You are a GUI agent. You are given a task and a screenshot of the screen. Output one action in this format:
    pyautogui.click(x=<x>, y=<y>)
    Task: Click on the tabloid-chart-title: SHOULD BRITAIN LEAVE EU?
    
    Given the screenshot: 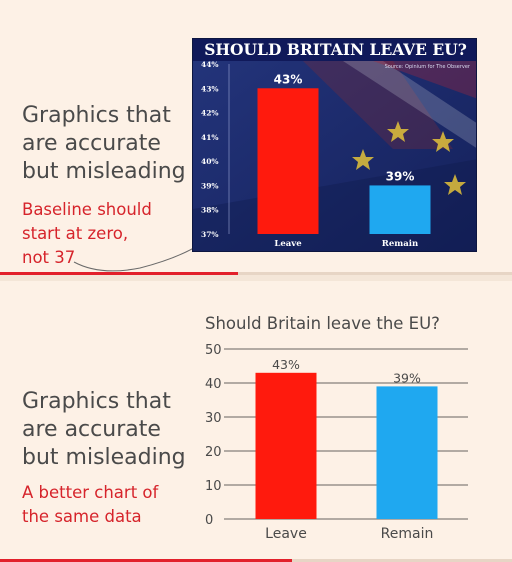 What is the action you would take?
    pyautogui.click(x=334, y=50)
    